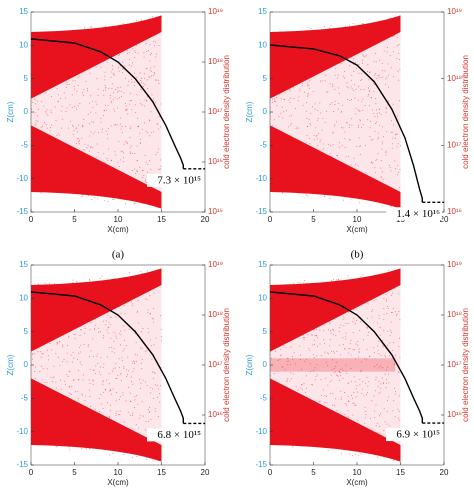  I want to click on x-tick-label: 5, so click(313, 472).